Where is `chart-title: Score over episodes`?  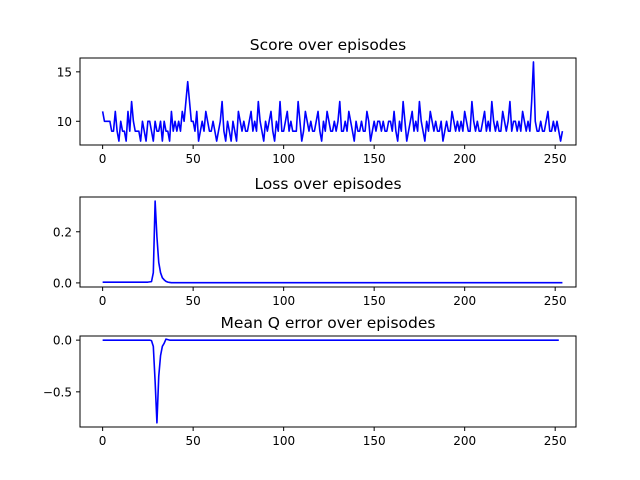
chart-title: Score over episodes is located at coordinates (328, 45).